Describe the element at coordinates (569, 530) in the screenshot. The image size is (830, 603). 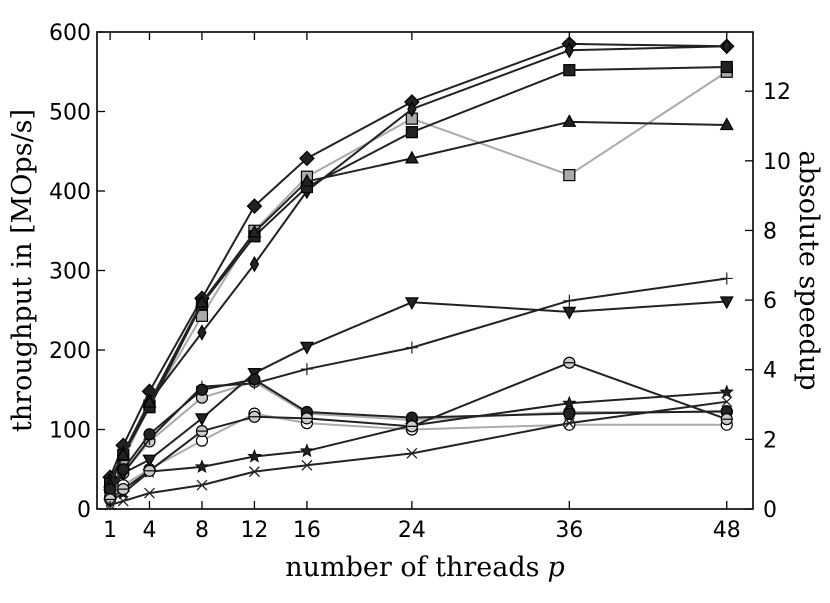
I see `x-tick-label: 36` at that location.